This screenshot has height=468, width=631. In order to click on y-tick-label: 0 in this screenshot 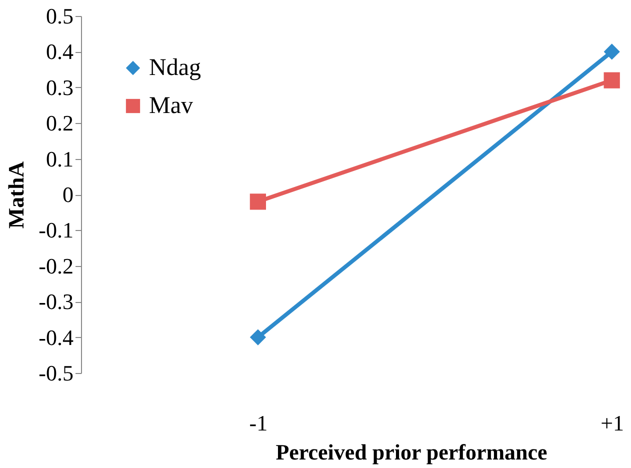, I will do `click(68, 194)`.